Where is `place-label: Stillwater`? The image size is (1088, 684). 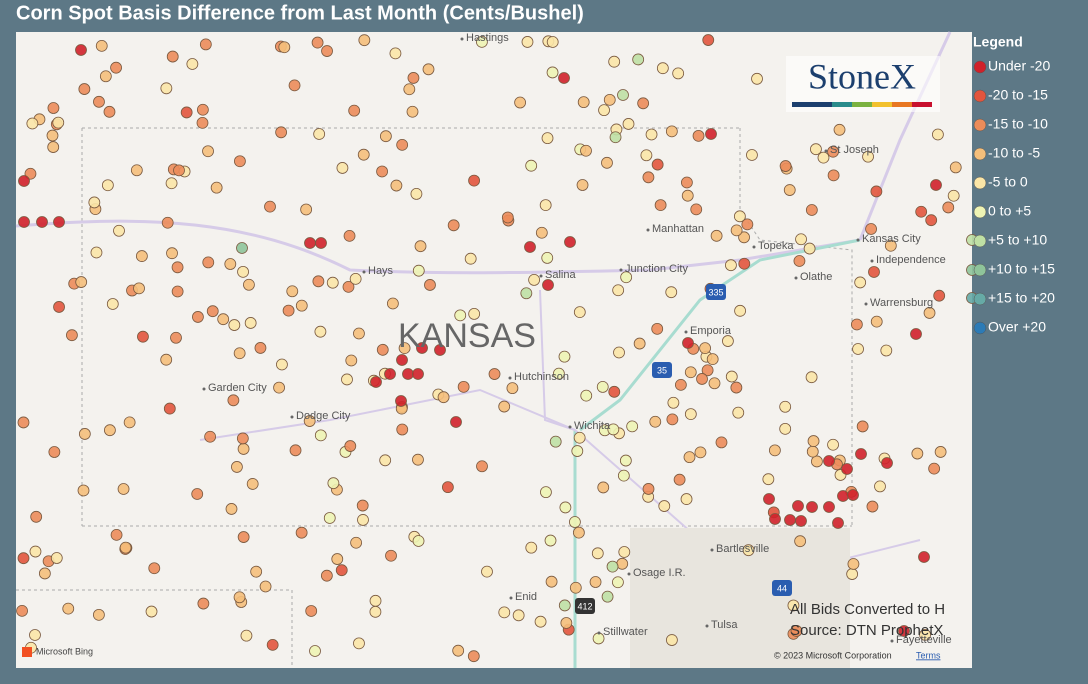
place-label: Stillwater is located at coordinates (625, 632).